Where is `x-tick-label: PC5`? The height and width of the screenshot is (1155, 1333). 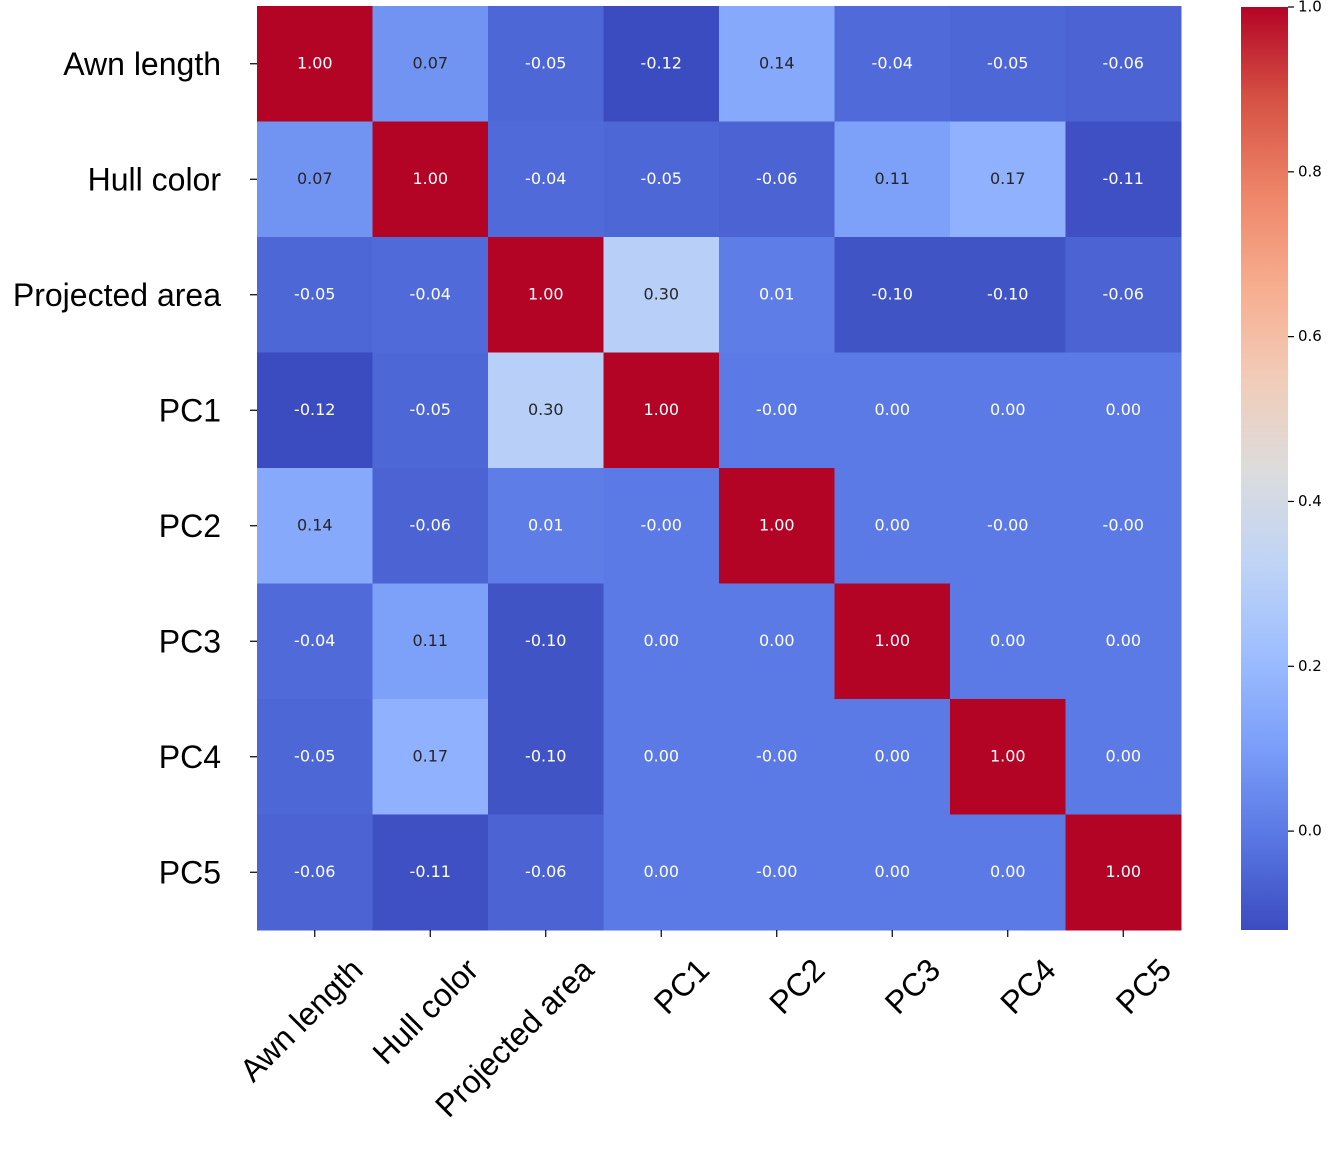 x-tick-label: PC5 is located at coordinates (1143, 985).